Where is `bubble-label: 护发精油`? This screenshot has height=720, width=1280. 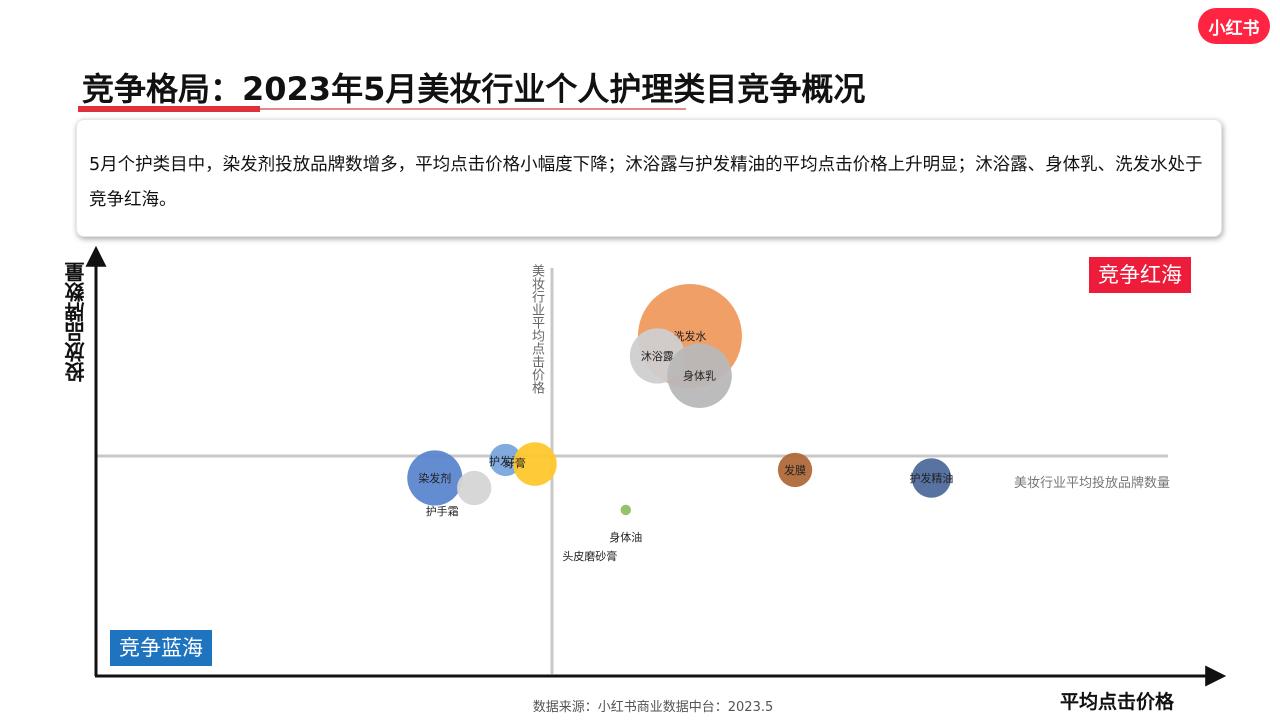
bubble-label: 护发精油 is located at coordinates (931, 478).